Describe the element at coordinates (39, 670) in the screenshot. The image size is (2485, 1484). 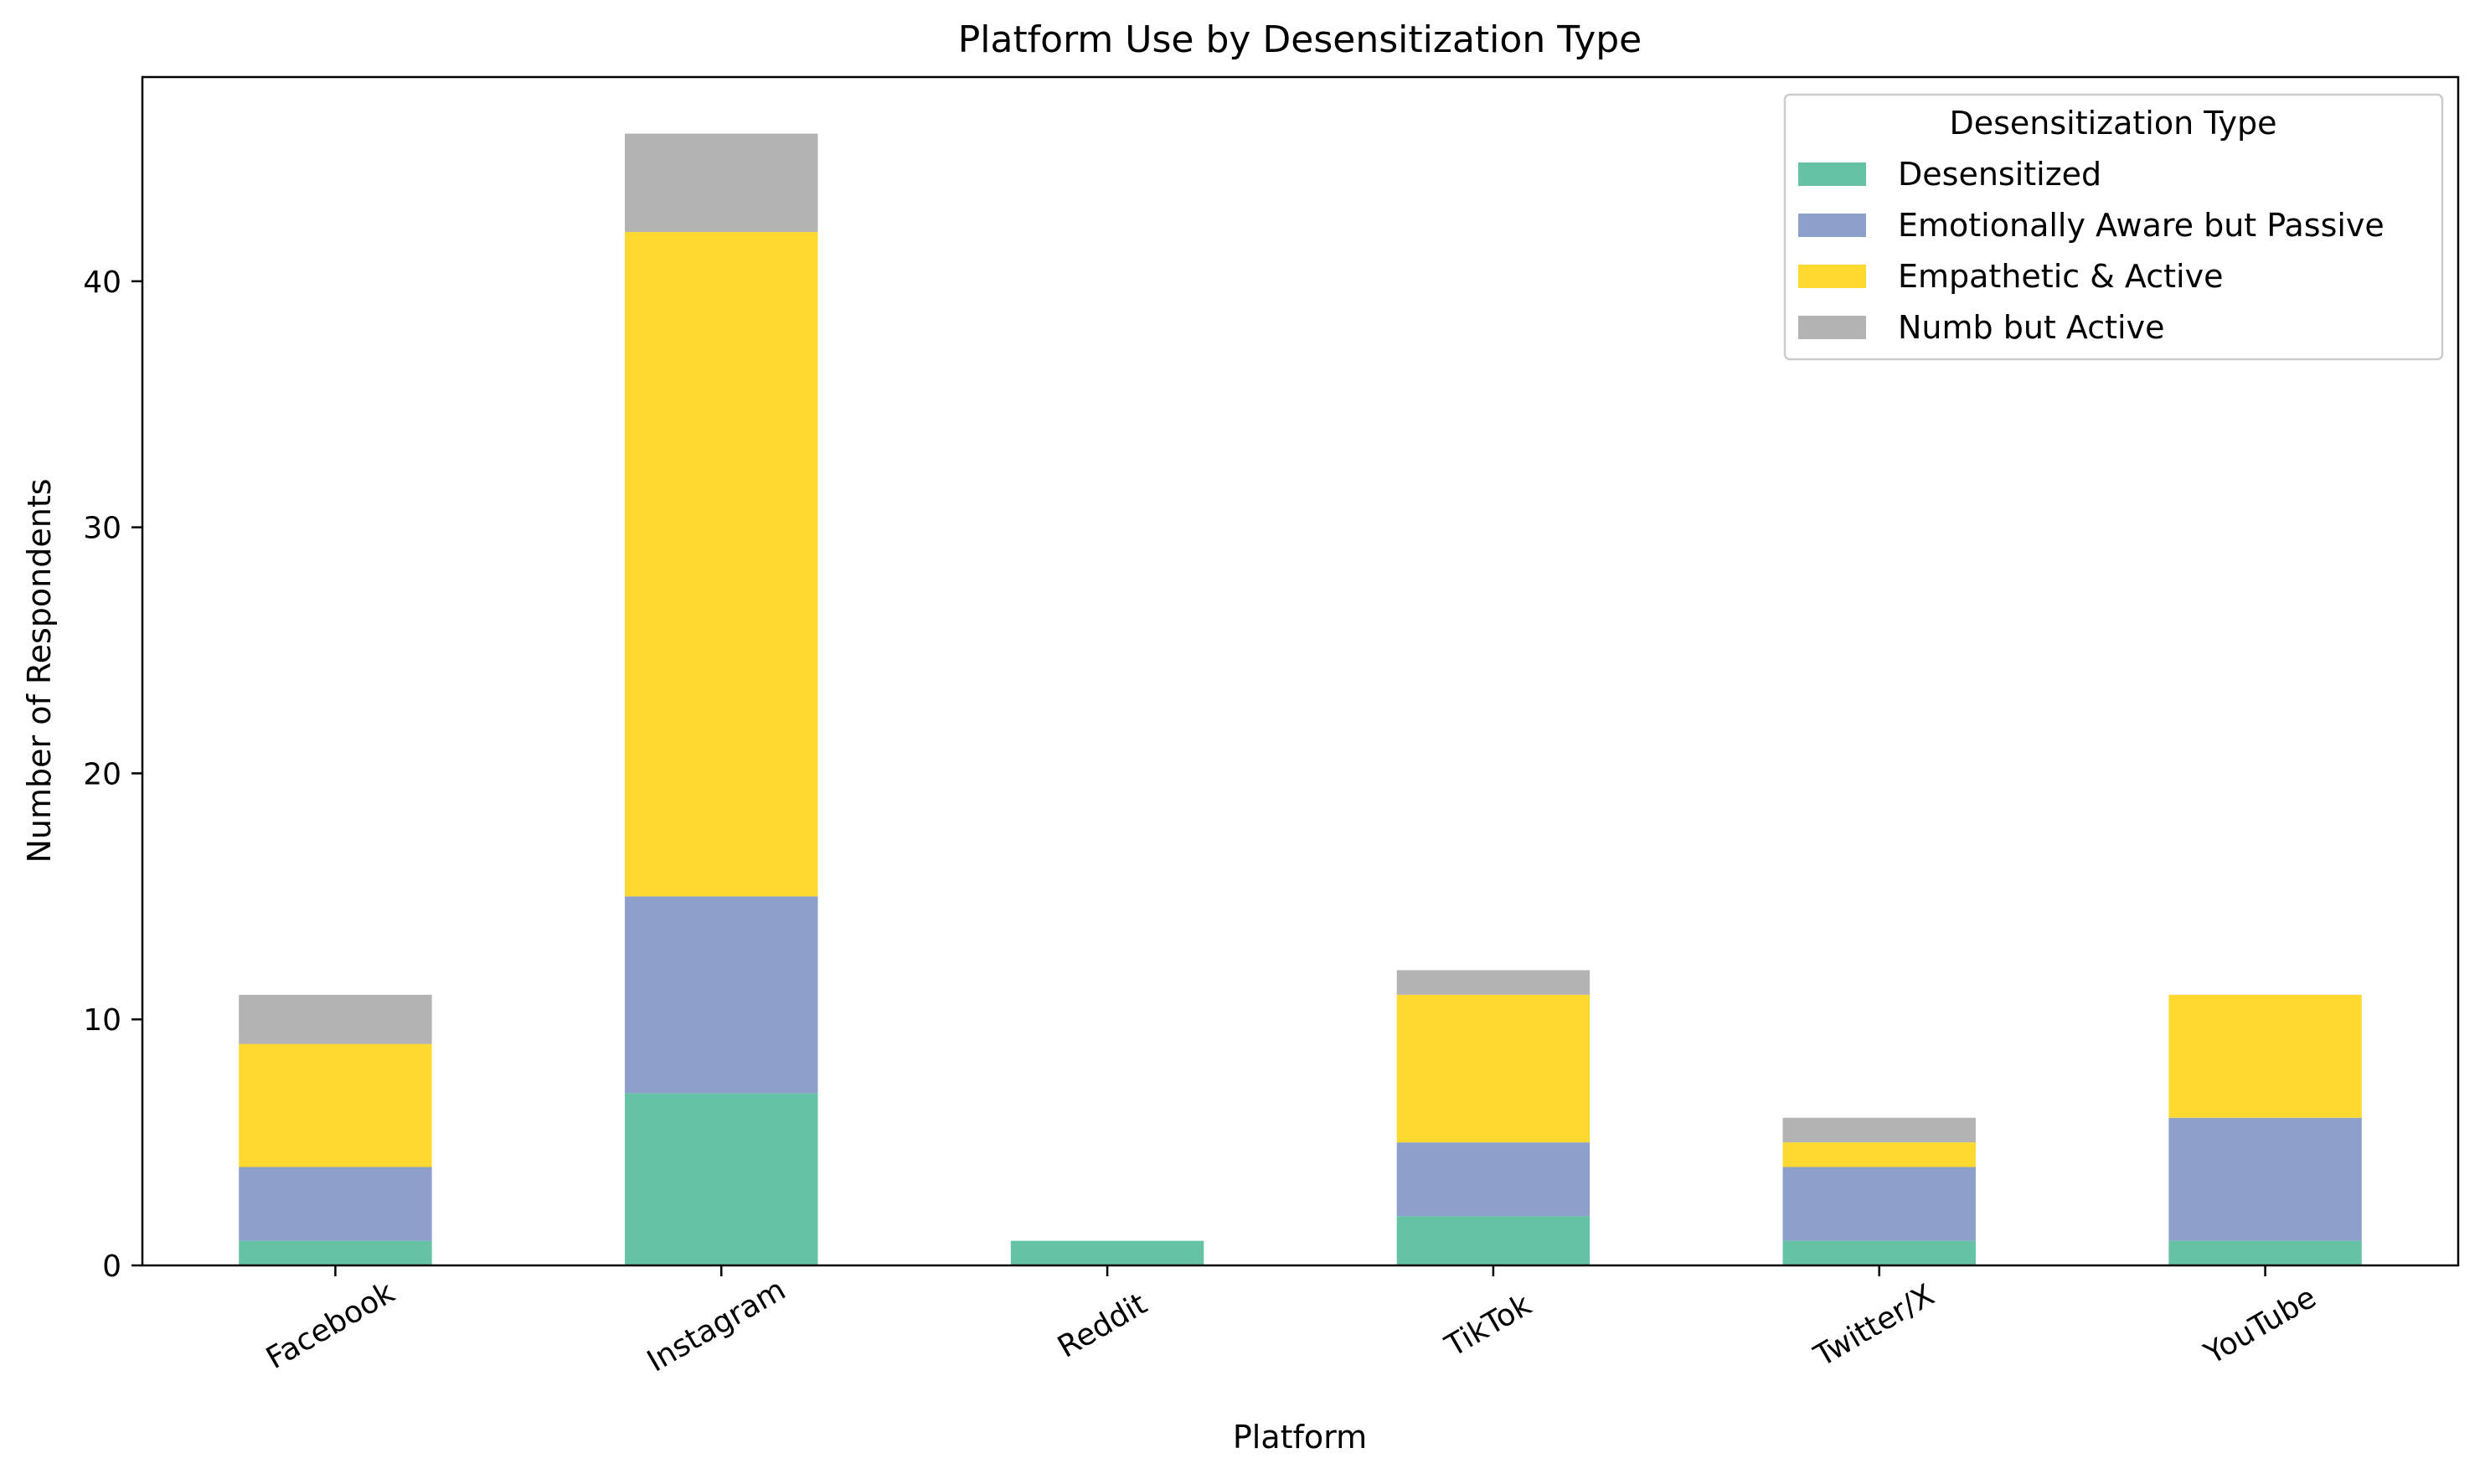
I see `y-axis-label: Number of Respondents` at that location.